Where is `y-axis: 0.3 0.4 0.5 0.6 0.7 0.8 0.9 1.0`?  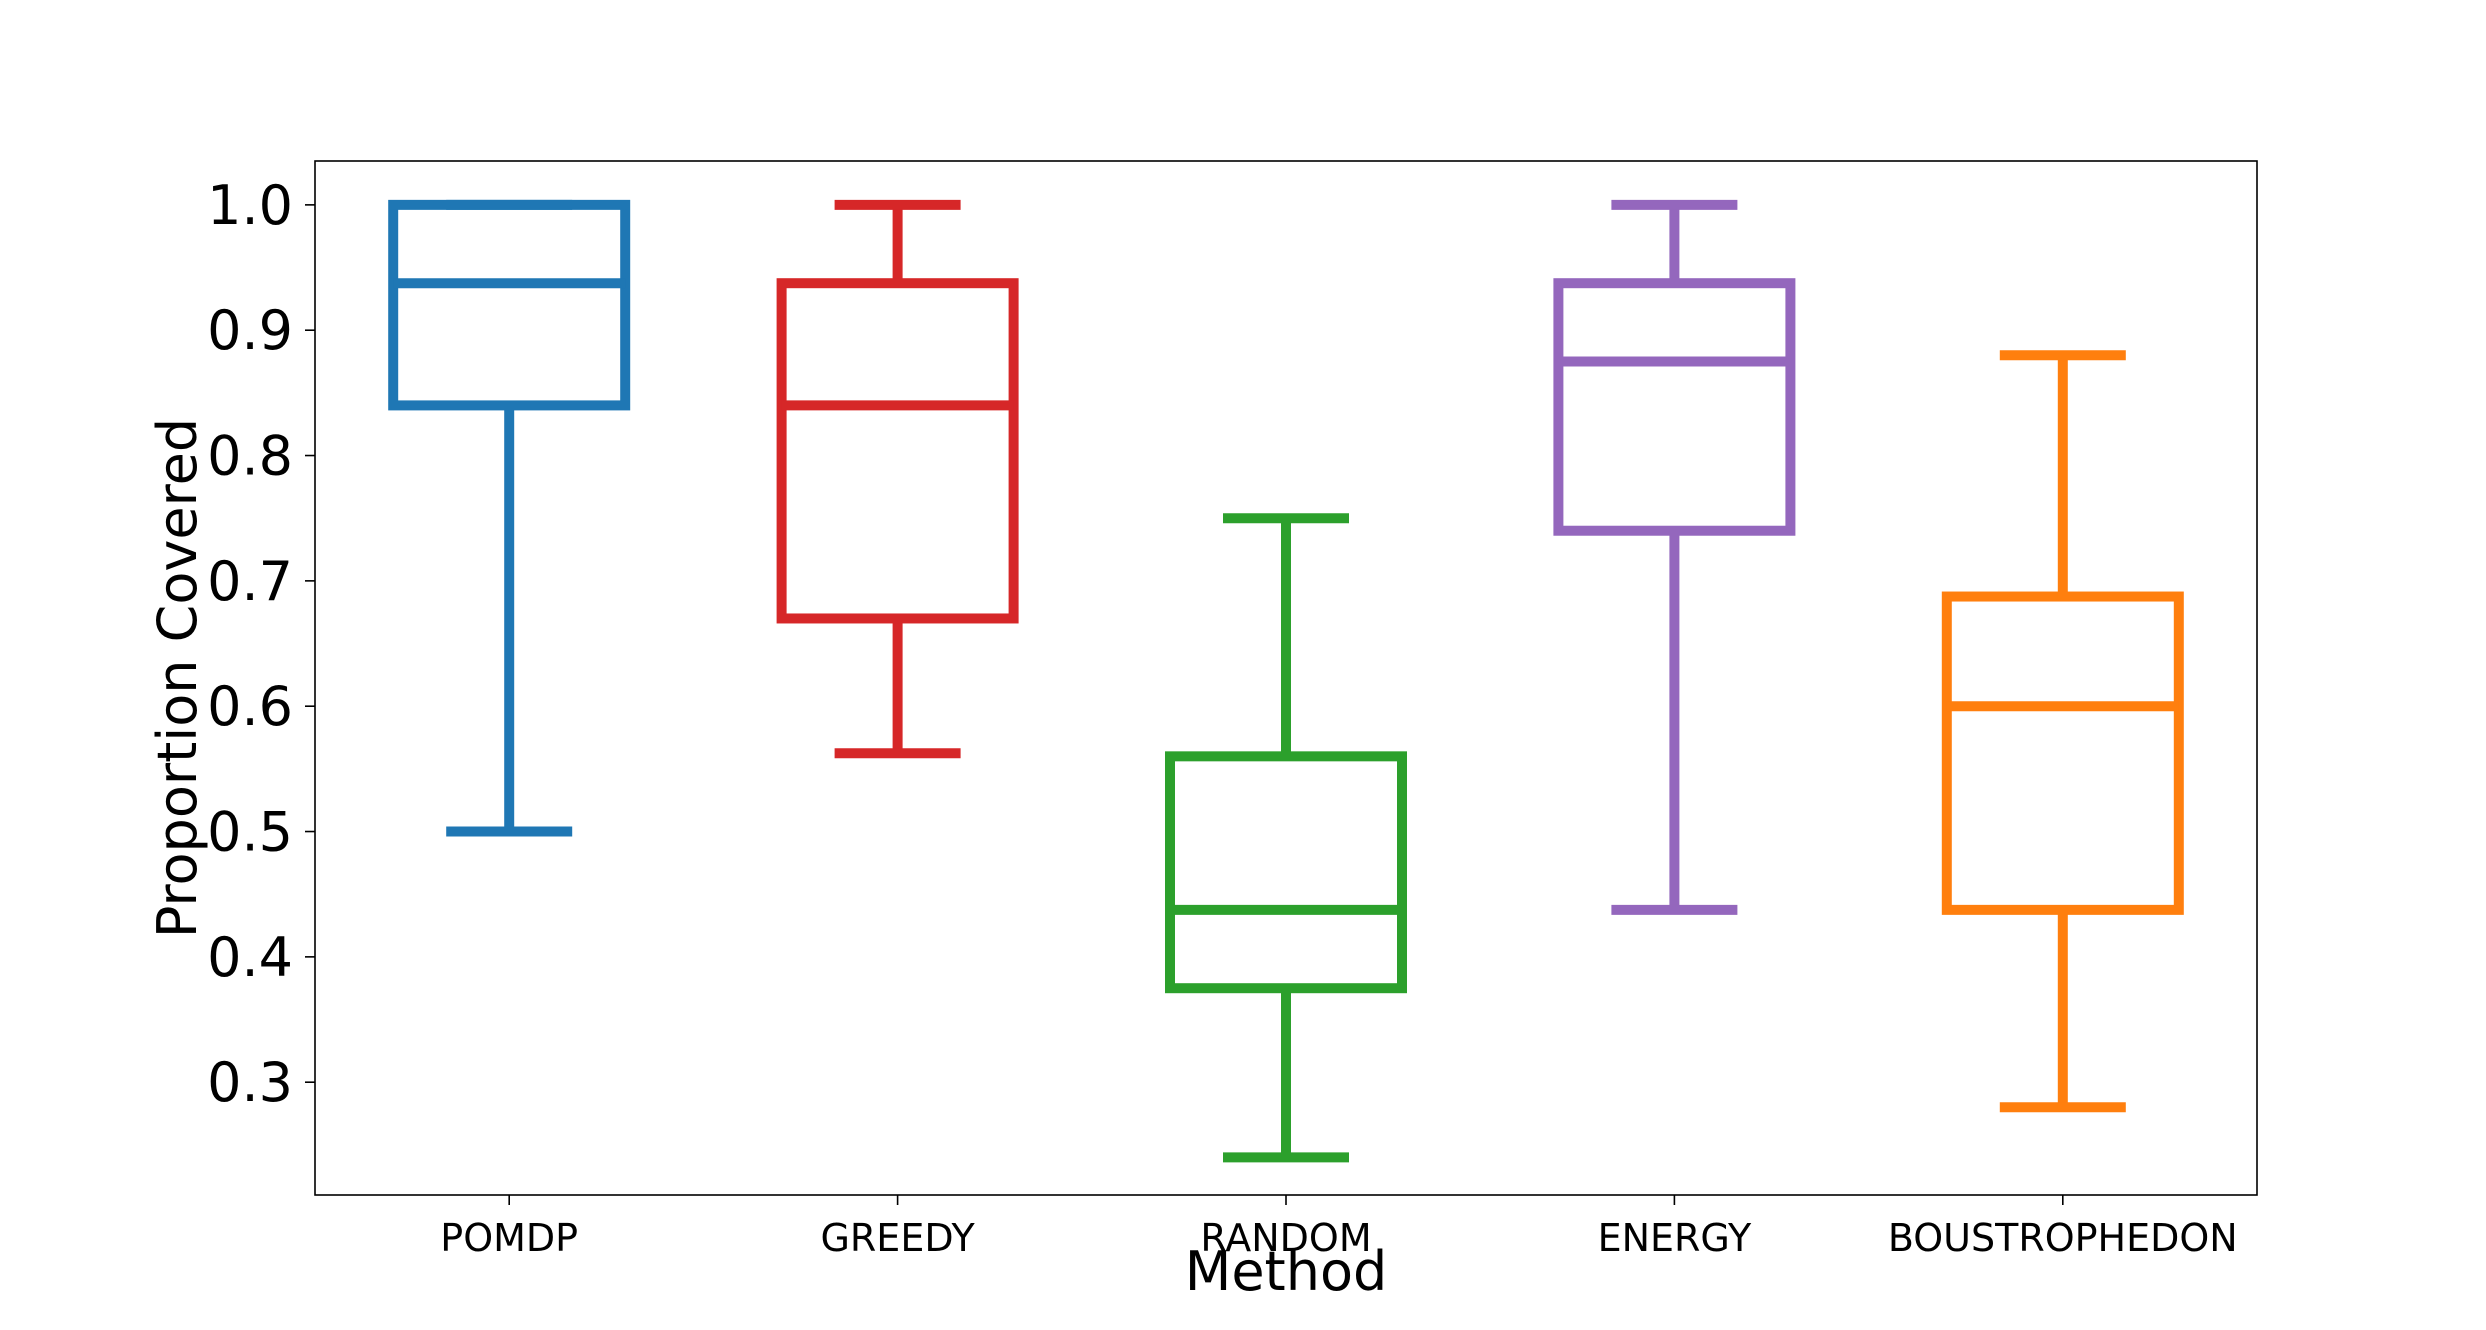 y-axis: 0.3 0.4 0.5 0.6 0.7 0.8 0.9 1.0 is located at coordinates (261, 644).